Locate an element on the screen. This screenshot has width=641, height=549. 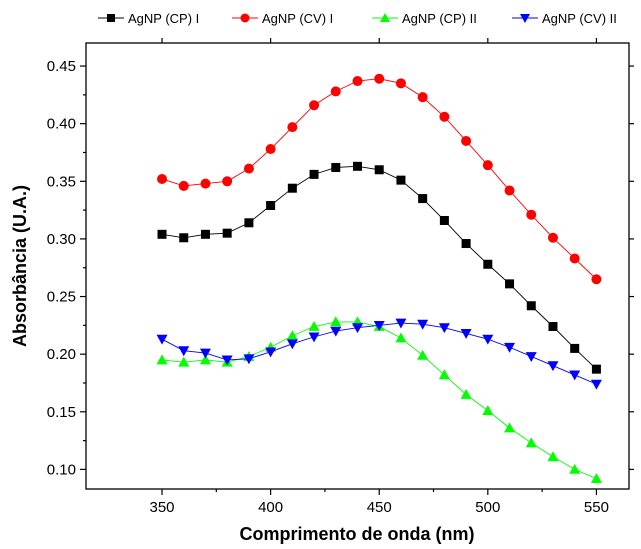
legend-item-2: AgNP (CV) I is located at coordinates (282, 18).